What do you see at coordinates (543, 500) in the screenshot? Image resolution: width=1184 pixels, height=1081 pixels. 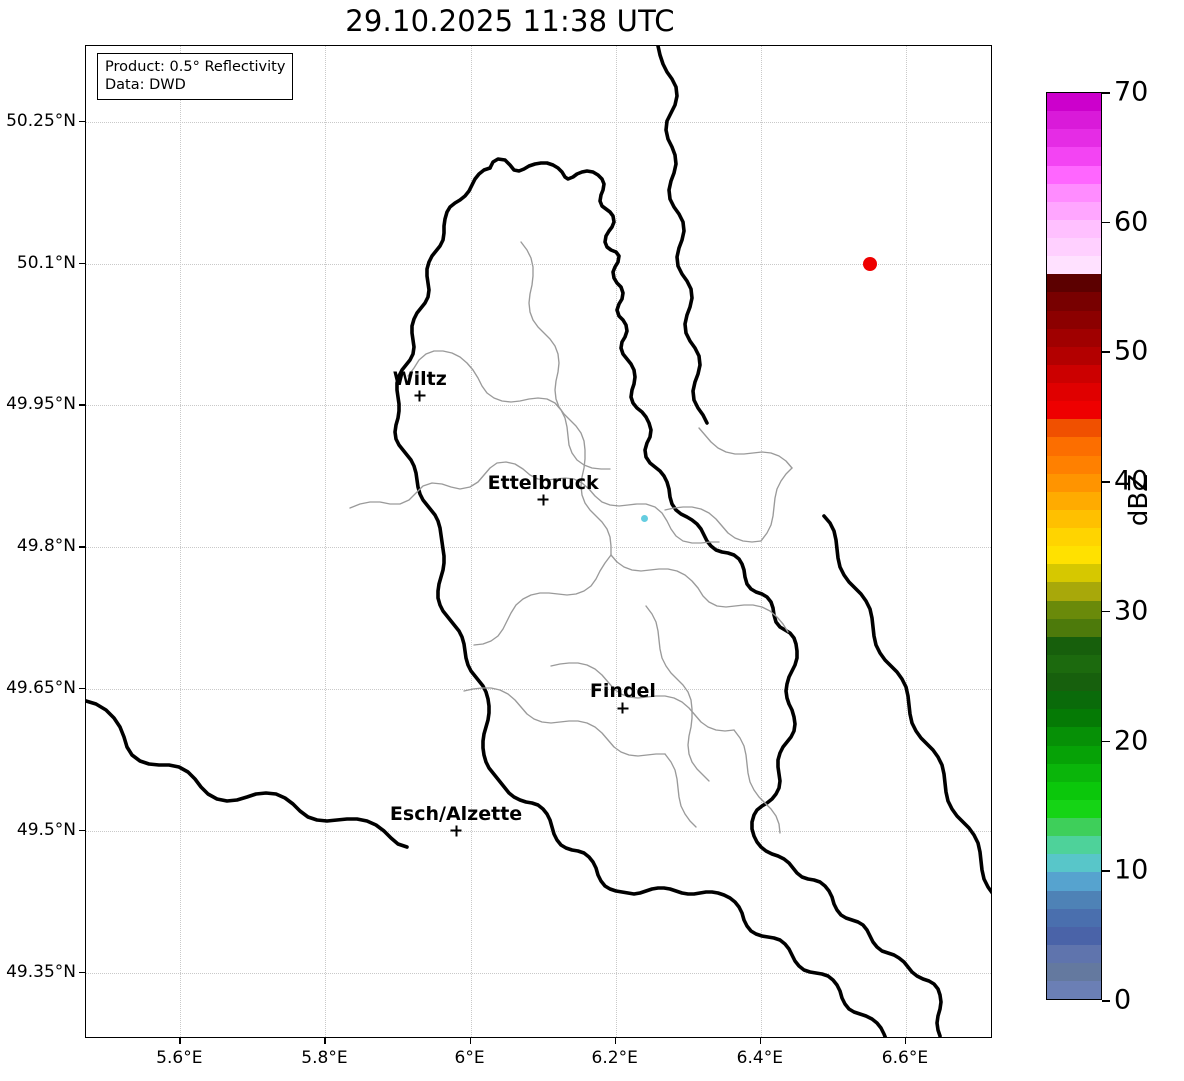 I see `city-marker-icon-ettelbruck` at bounding box center [543, 500].